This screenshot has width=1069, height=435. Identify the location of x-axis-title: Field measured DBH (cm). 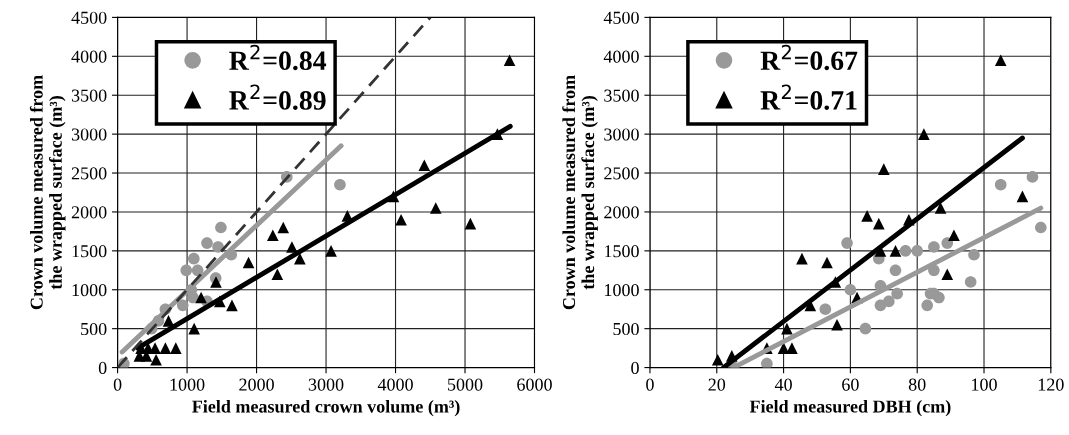
(850, 408).